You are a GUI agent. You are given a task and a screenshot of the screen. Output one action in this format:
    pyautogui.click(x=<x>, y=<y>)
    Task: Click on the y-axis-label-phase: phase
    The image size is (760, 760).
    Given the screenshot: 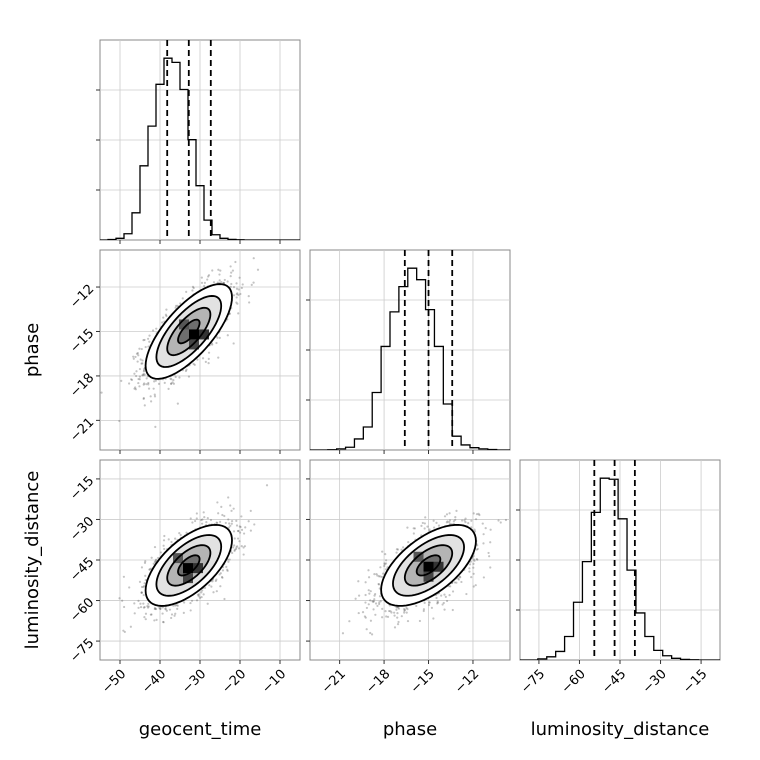 What is the action you would take?
    pyautogui.click(x=32, y=350)
    